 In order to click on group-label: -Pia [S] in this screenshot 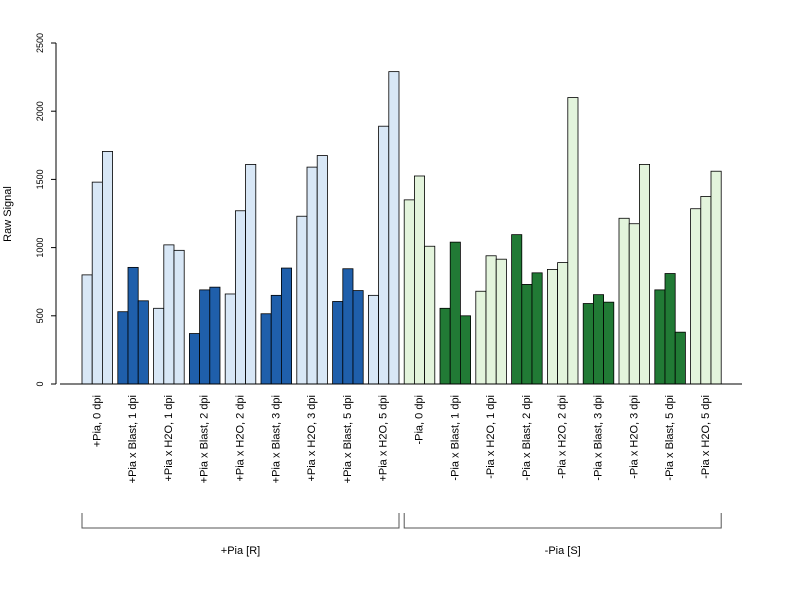, I will do `click(563, 551)`.